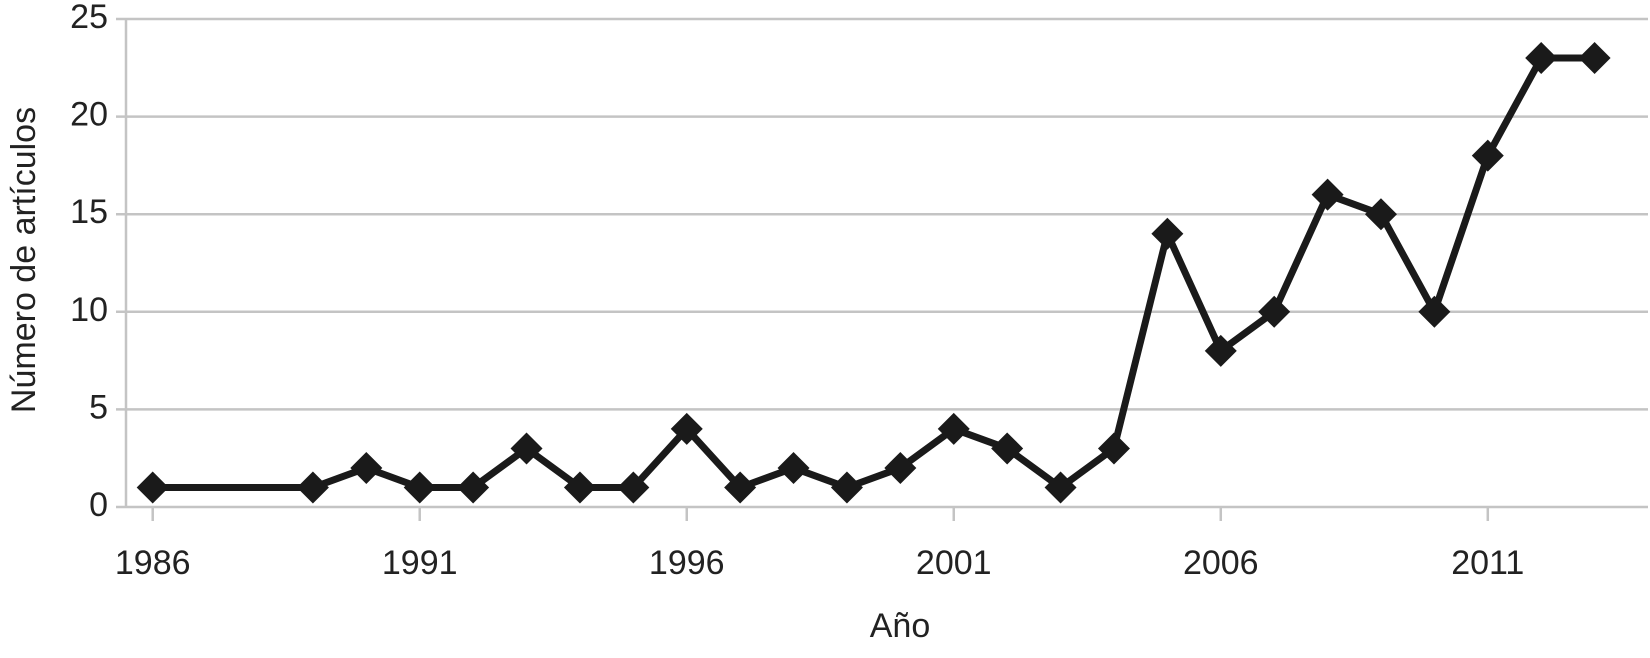  What do you see at coordinates (900, 626) in the screenshot?
I see `x-axis-title: Año` at bounding box center [900, 626].